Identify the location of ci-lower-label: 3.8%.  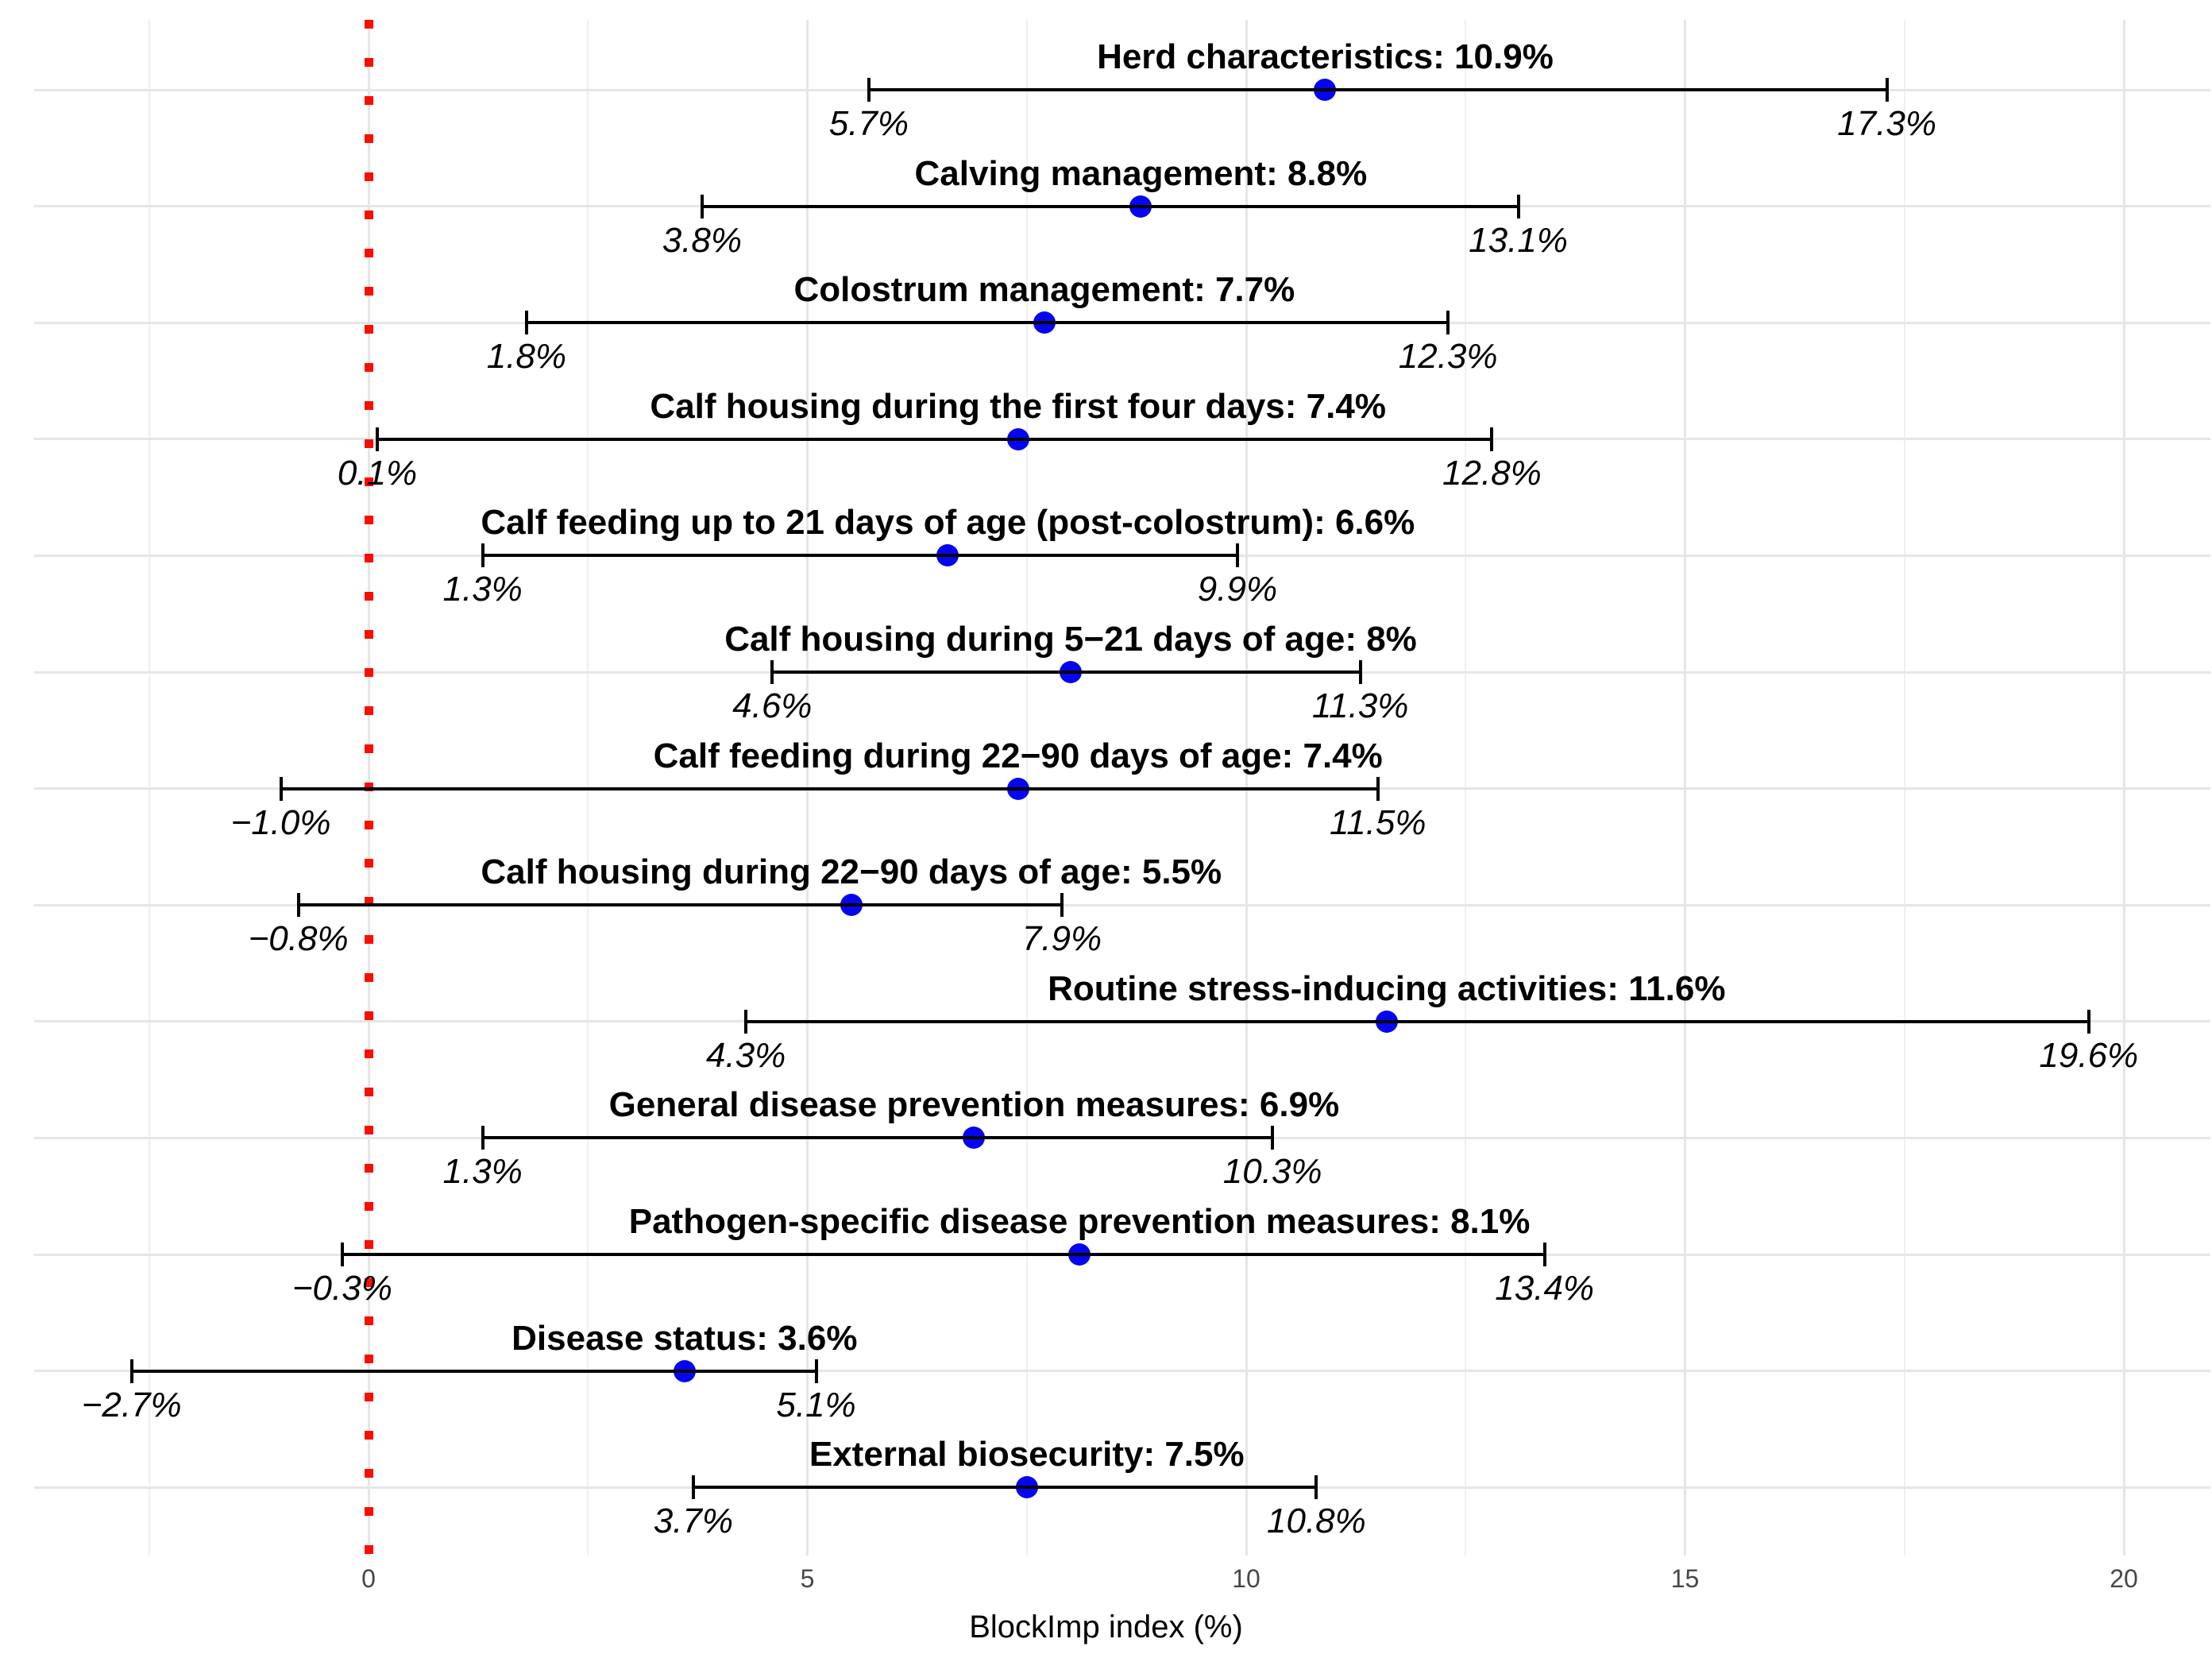
(703, 240).